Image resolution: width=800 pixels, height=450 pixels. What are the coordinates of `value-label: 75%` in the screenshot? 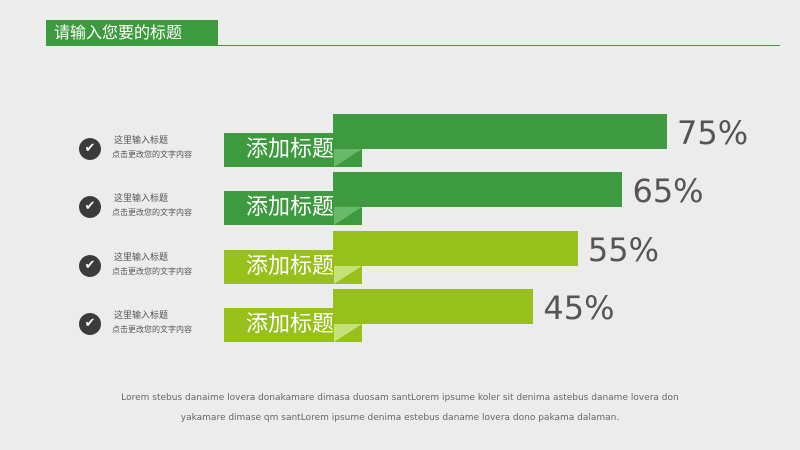 It's located at (713, 133).